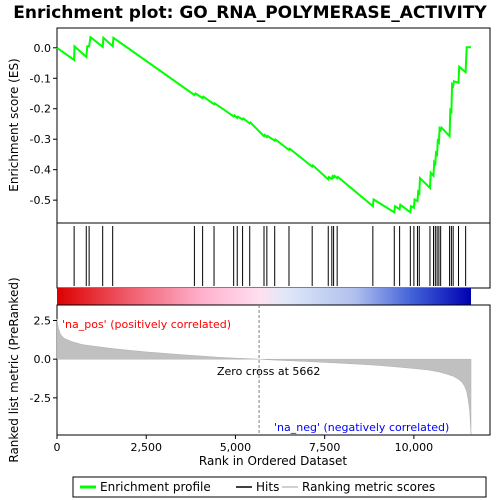  What do you see at coordinates (14, 124) in the screenshot?
I see `es-y-axis-label: Enrichment score (ES)` at bounding box center [14, 124].